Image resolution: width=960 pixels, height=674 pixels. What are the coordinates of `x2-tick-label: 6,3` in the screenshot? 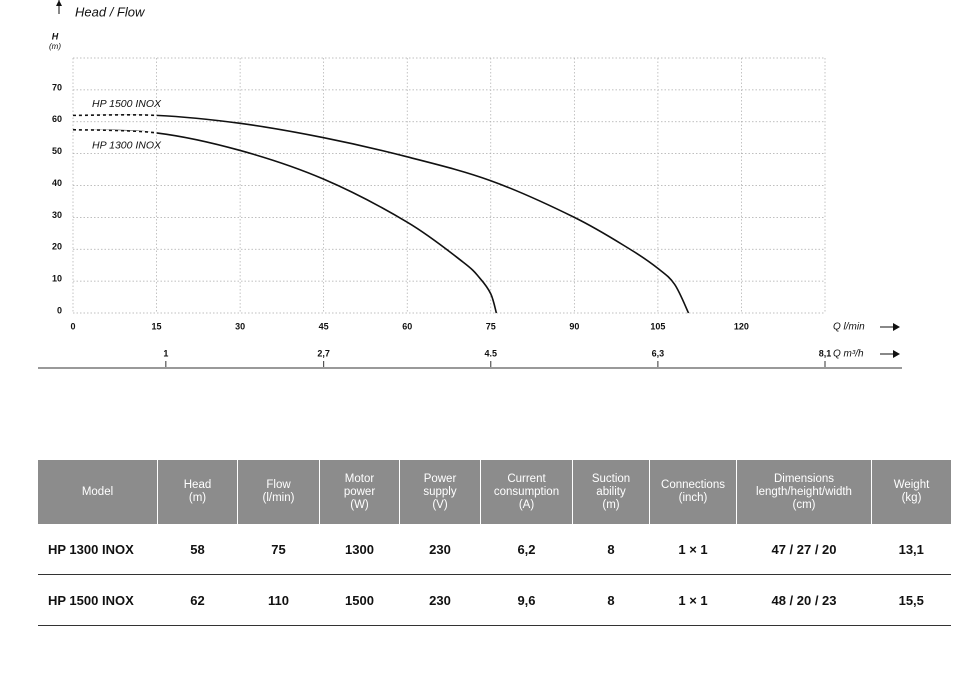 It's located at (658, 353).